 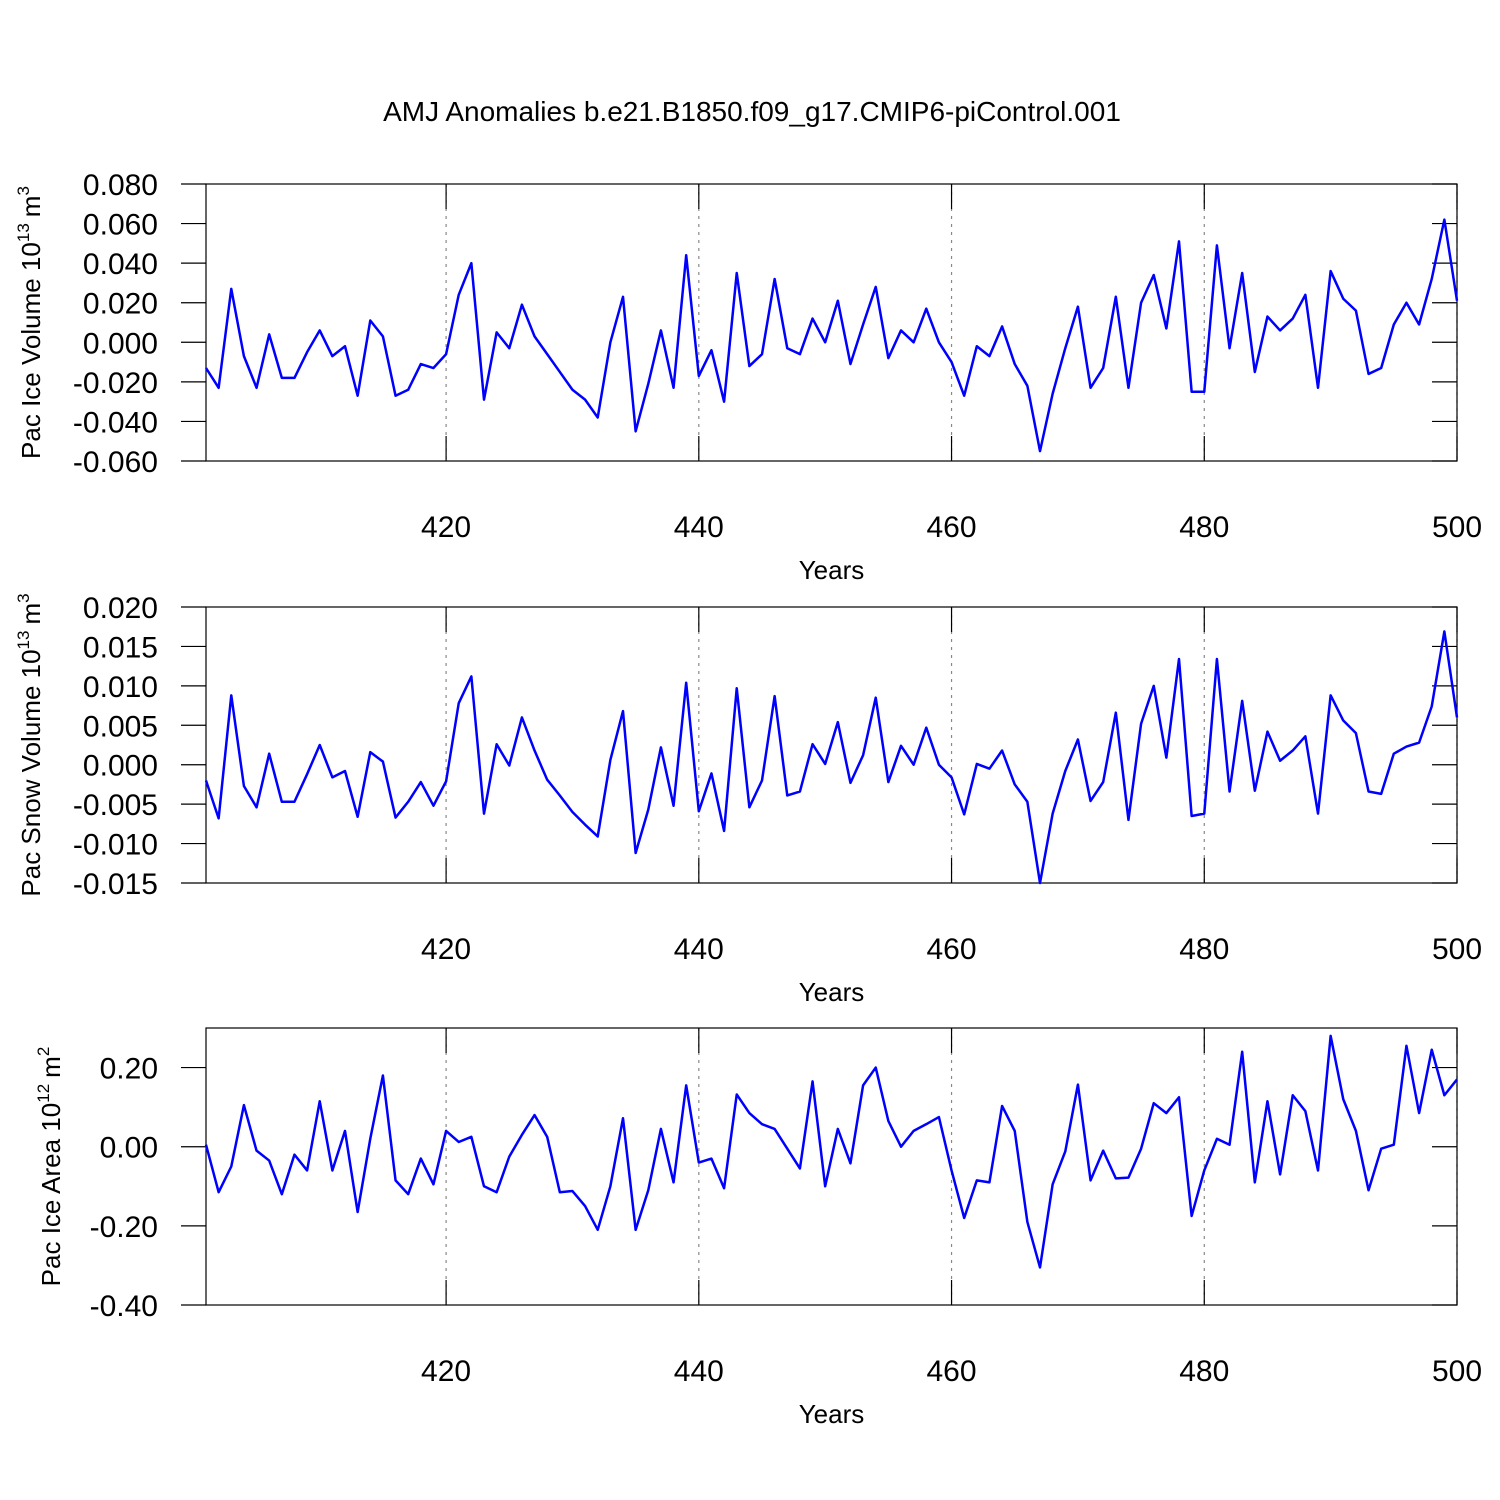 What do you see at coordinates (120, 185) in the screenshot?
I see `y-tick-label: 0.080` at bounding box center [120, 185].